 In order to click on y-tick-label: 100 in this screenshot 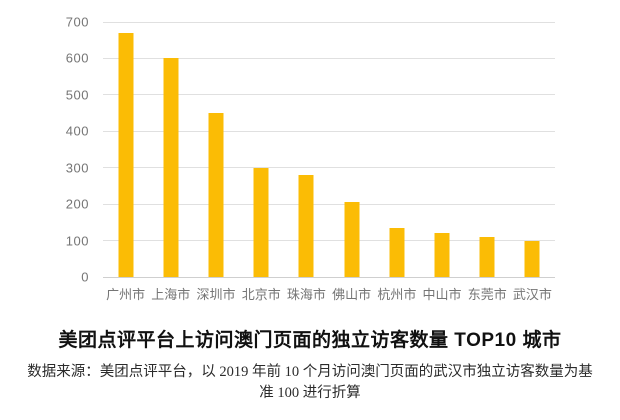, I will do `click(77, 241)`.